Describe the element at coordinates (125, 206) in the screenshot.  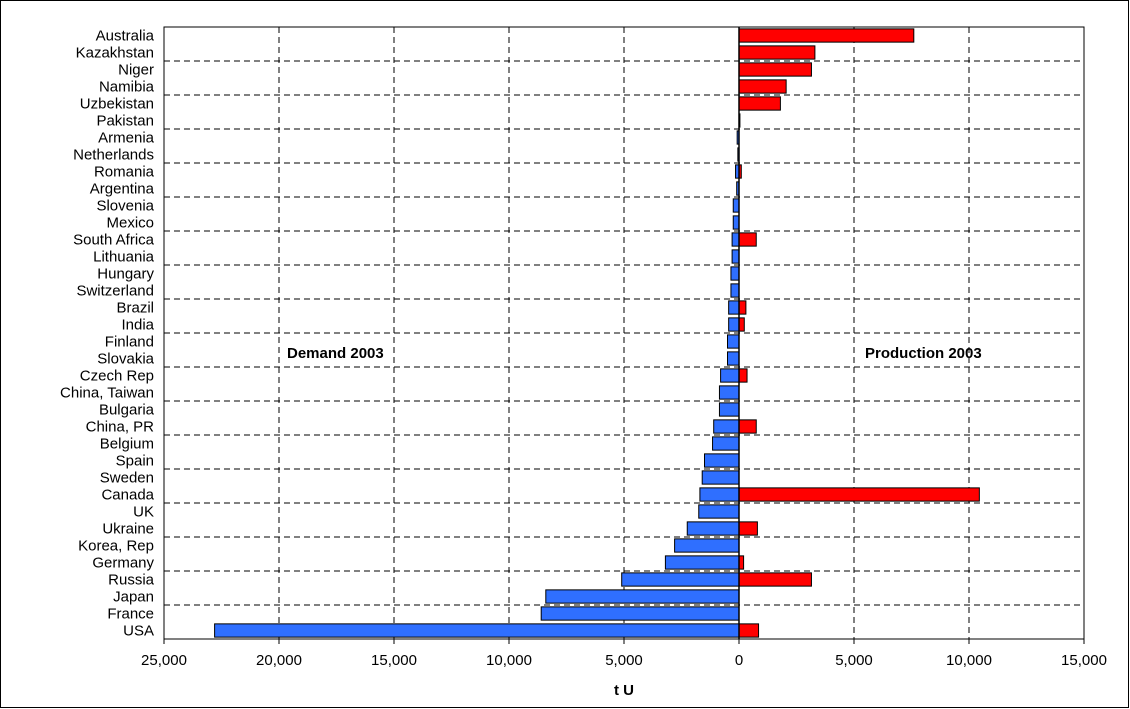
I see `category-label: Slovenia` at that location.